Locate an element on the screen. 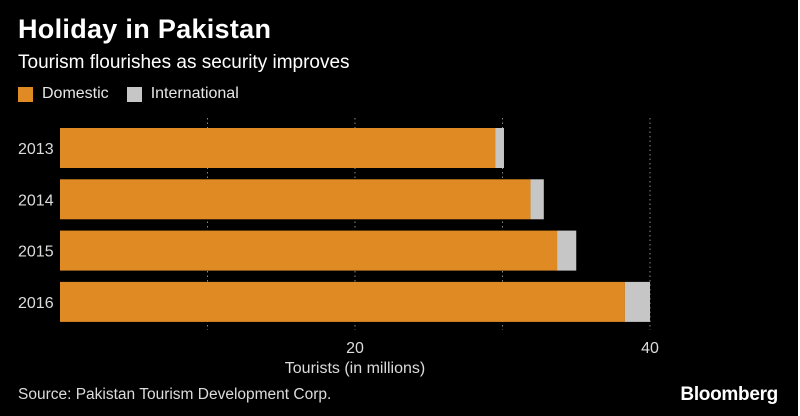  x-tick-label-40: 40 is located at coordinates (650, 348).